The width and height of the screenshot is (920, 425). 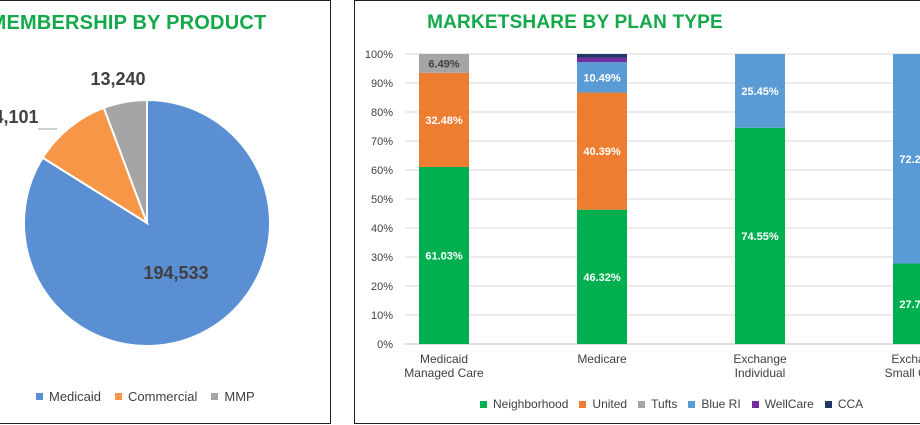 I want to click on bar-data-label-blue-ri: 10.49%, so click(x=602, y=78).